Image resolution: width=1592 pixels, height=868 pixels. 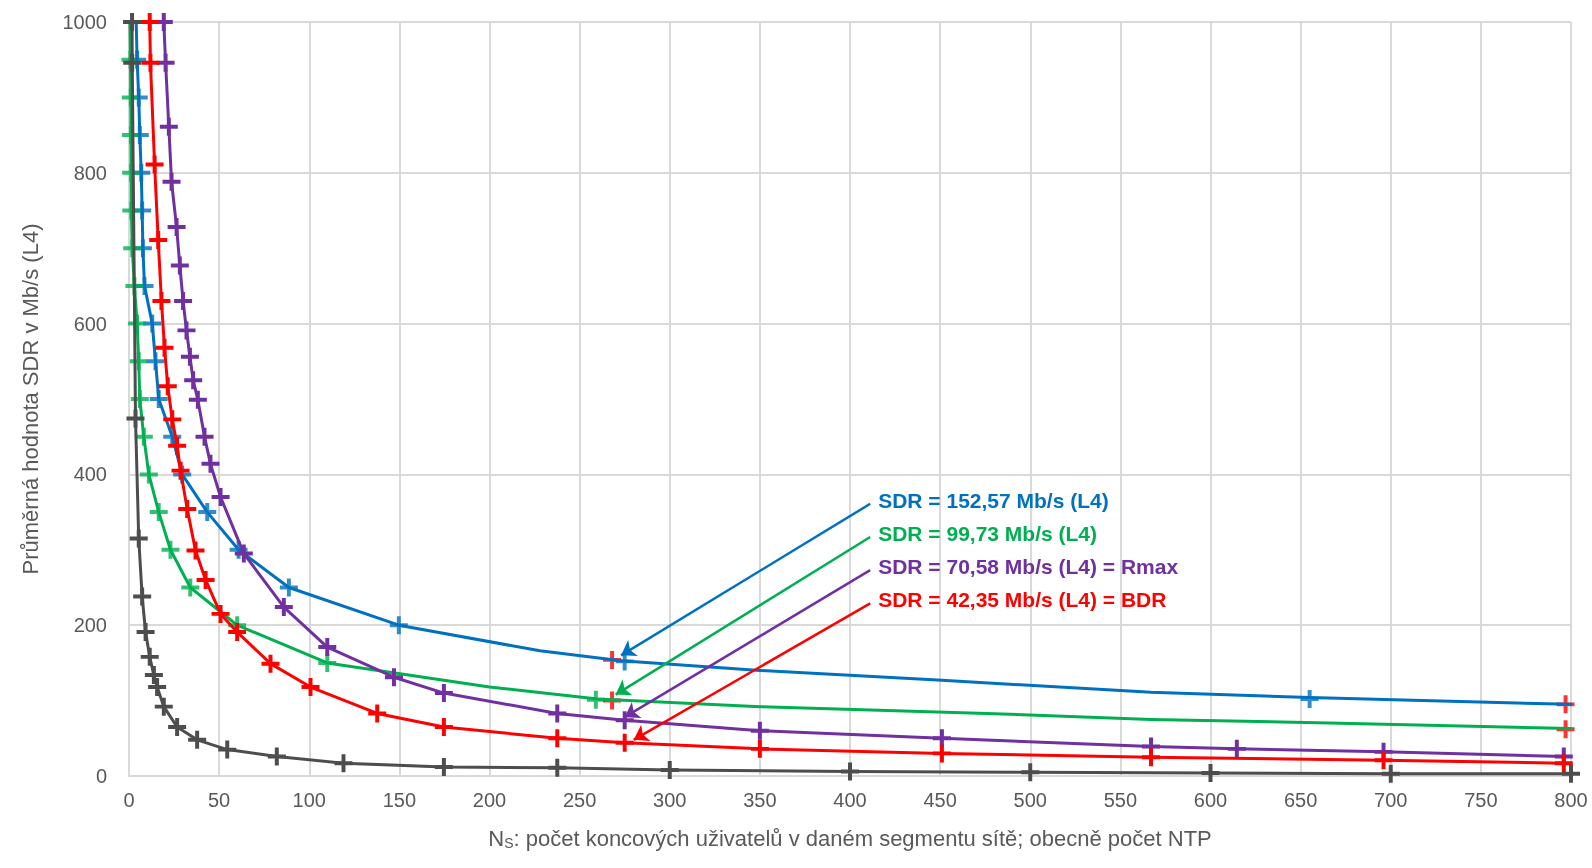 I want to click on x-tick-label: 50, so click(x=219, y=800).